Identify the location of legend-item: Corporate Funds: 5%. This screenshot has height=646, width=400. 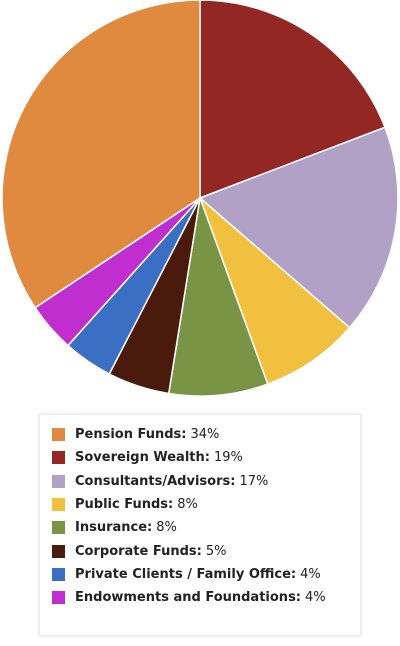
(206, 550).